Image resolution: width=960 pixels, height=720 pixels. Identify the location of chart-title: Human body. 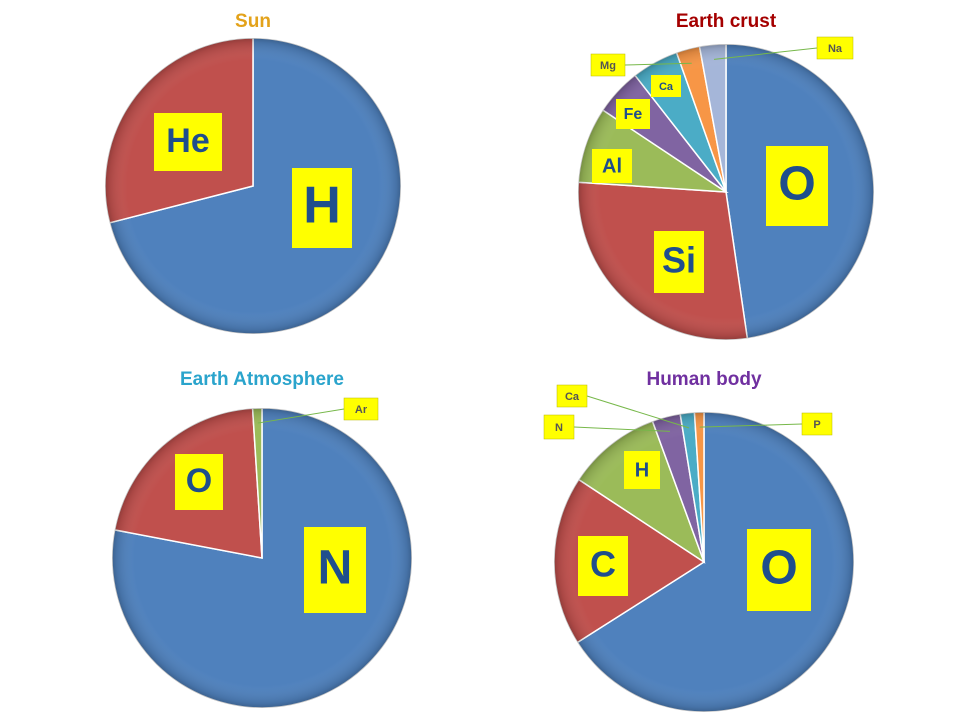
(703, 379).